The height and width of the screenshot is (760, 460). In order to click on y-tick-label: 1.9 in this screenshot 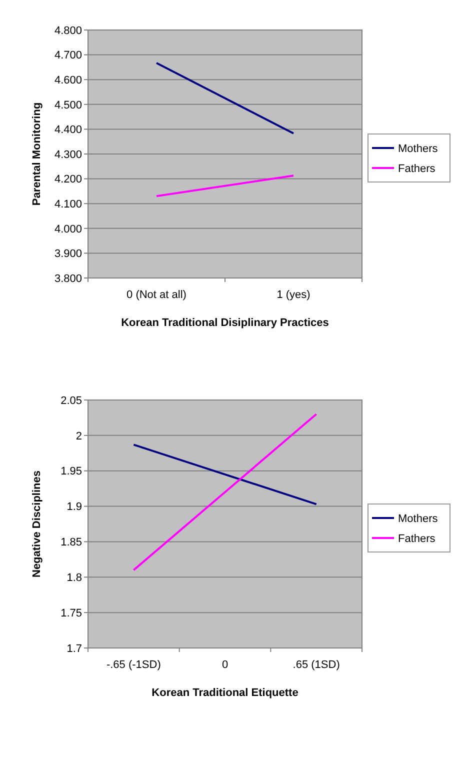, I will do `click(74, 507)`.